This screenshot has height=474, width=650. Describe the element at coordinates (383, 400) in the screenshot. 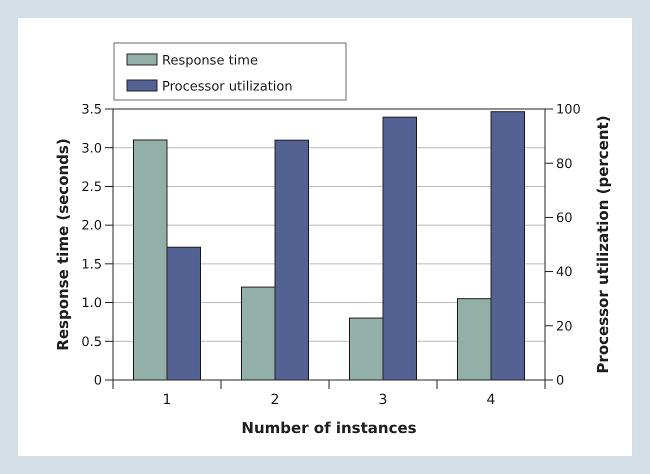

I see `x-tick-label: 3` at that location.